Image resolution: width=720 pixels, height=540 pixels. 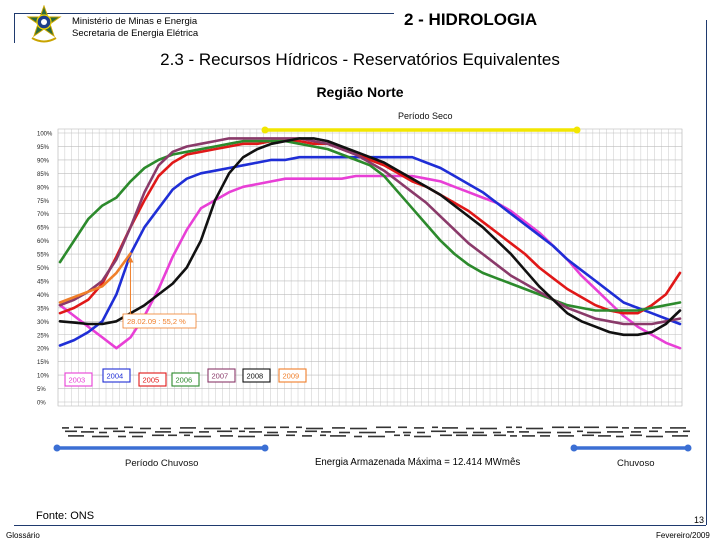 I want to click on header-frame-line, so click(x=14, y=28).